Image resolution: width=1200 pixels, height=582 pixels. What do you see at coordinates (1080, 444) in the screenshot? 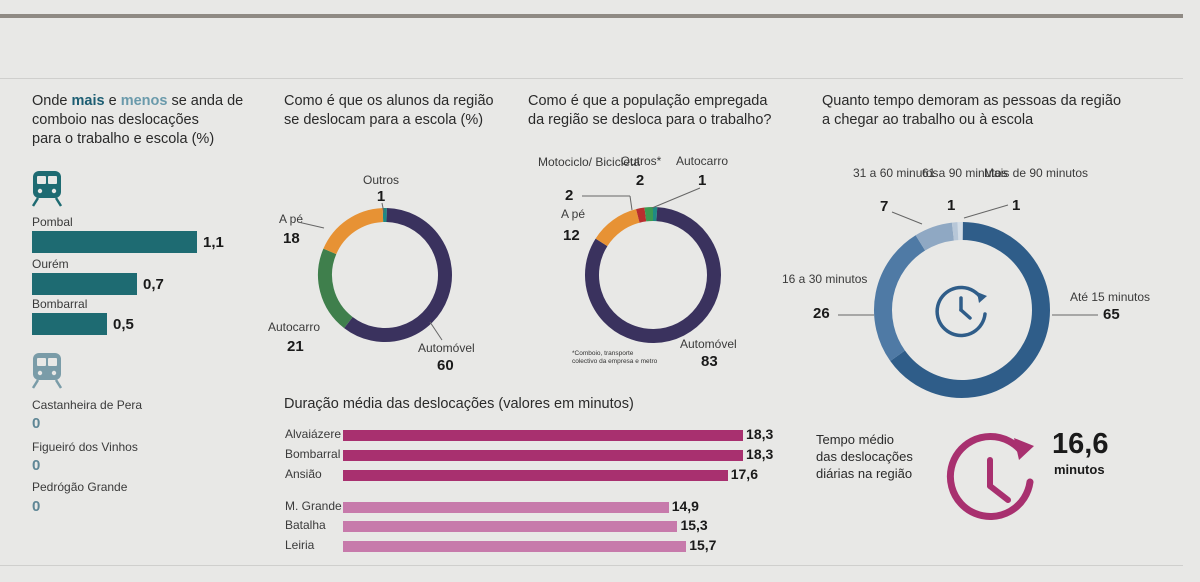
I see `avg-value: 16,6` at bounding box center [1080, 444].